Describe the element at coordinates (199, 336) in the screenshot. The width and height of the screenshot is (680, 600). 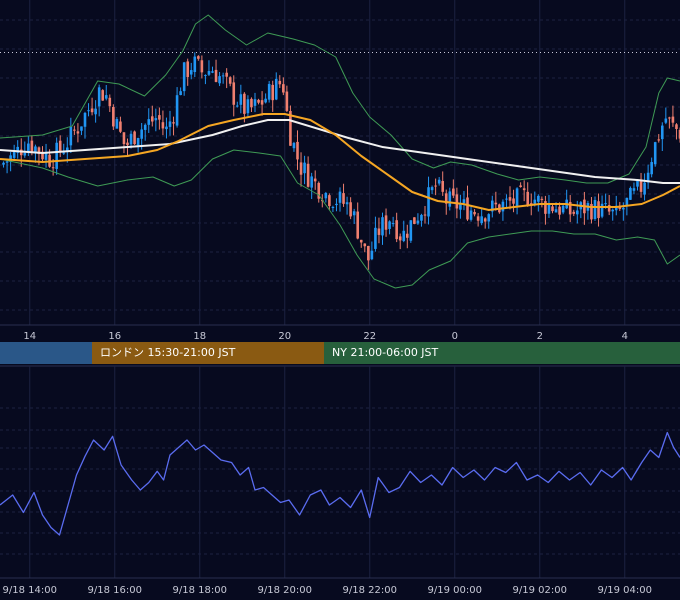
I see `price-tick-label-2: 18` at that location.